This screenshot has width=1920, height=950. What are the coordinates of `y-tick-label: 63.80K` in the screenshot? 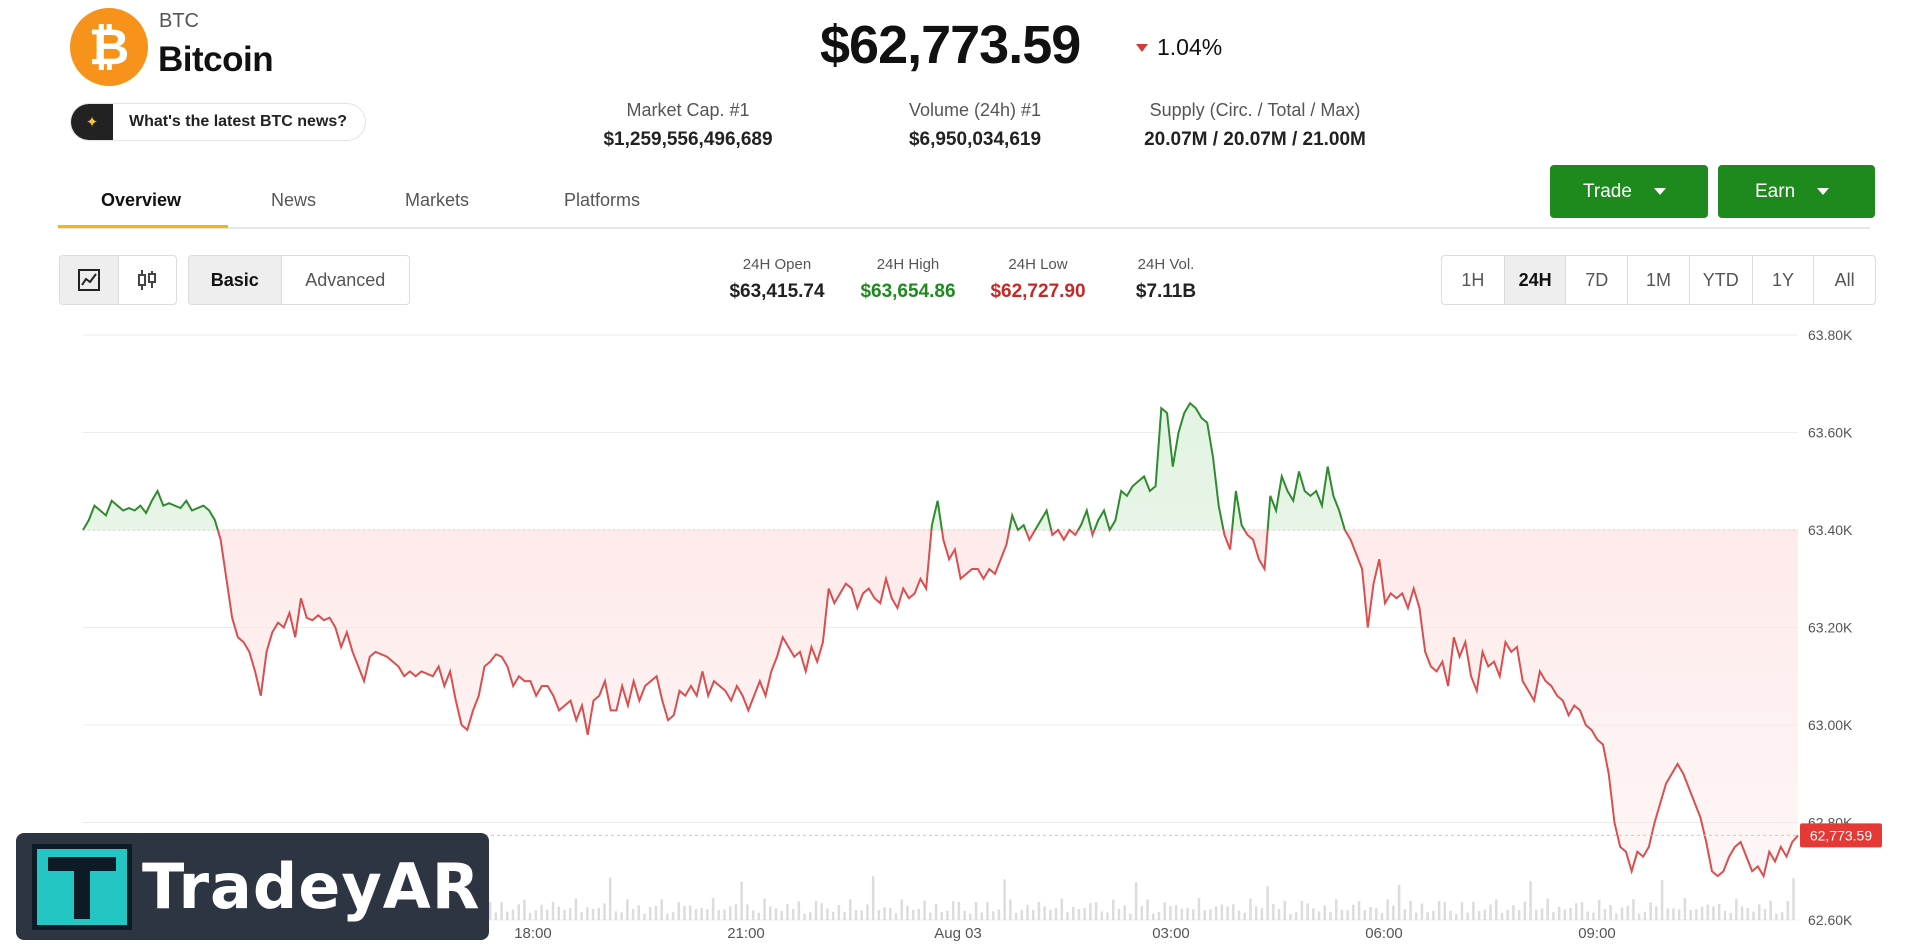 It's located at (1830, 335).